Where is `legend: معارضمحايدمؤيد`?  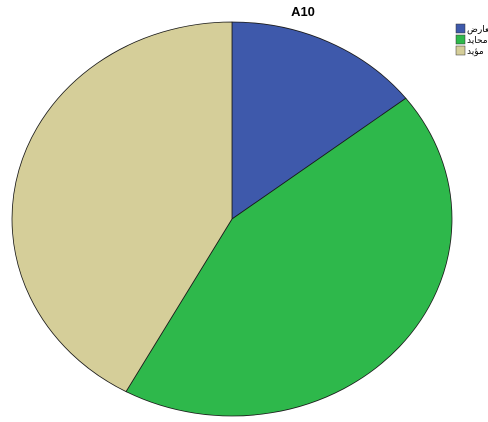
legend: معارضمحايدمؤيد is located at coordinates (471, 40).